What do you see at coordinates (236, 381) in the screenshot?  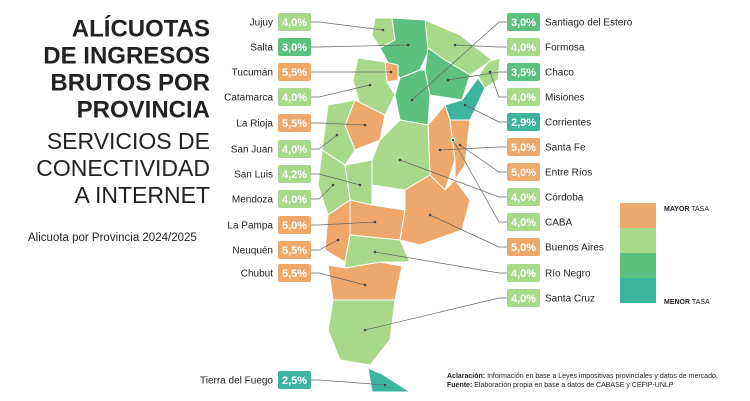 I see `province-name: Tierra del Fuego` at bounding box center [236, 381].